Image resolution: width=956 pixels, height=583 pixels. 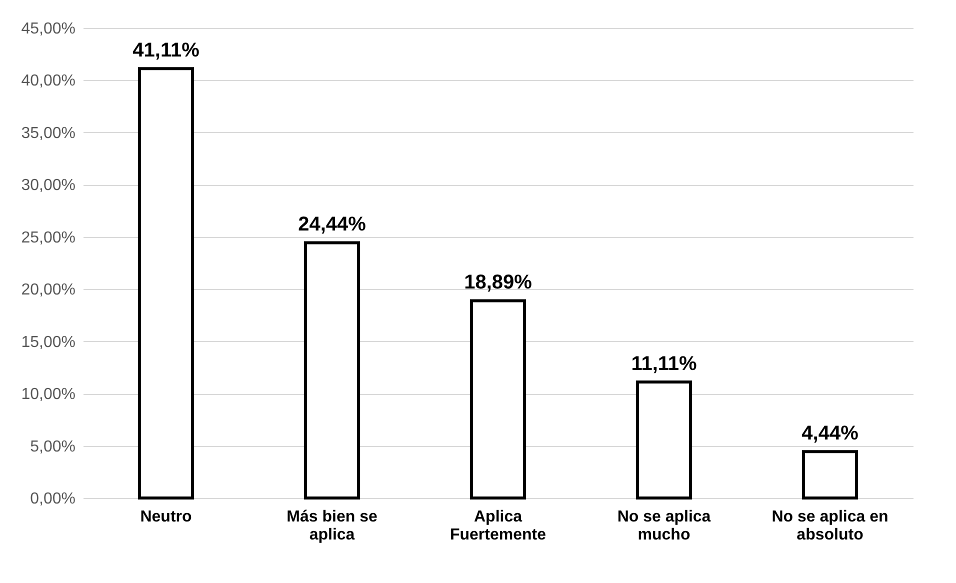 I want to click on y-tick-label: 45,00%, so click(x=48, y=29).